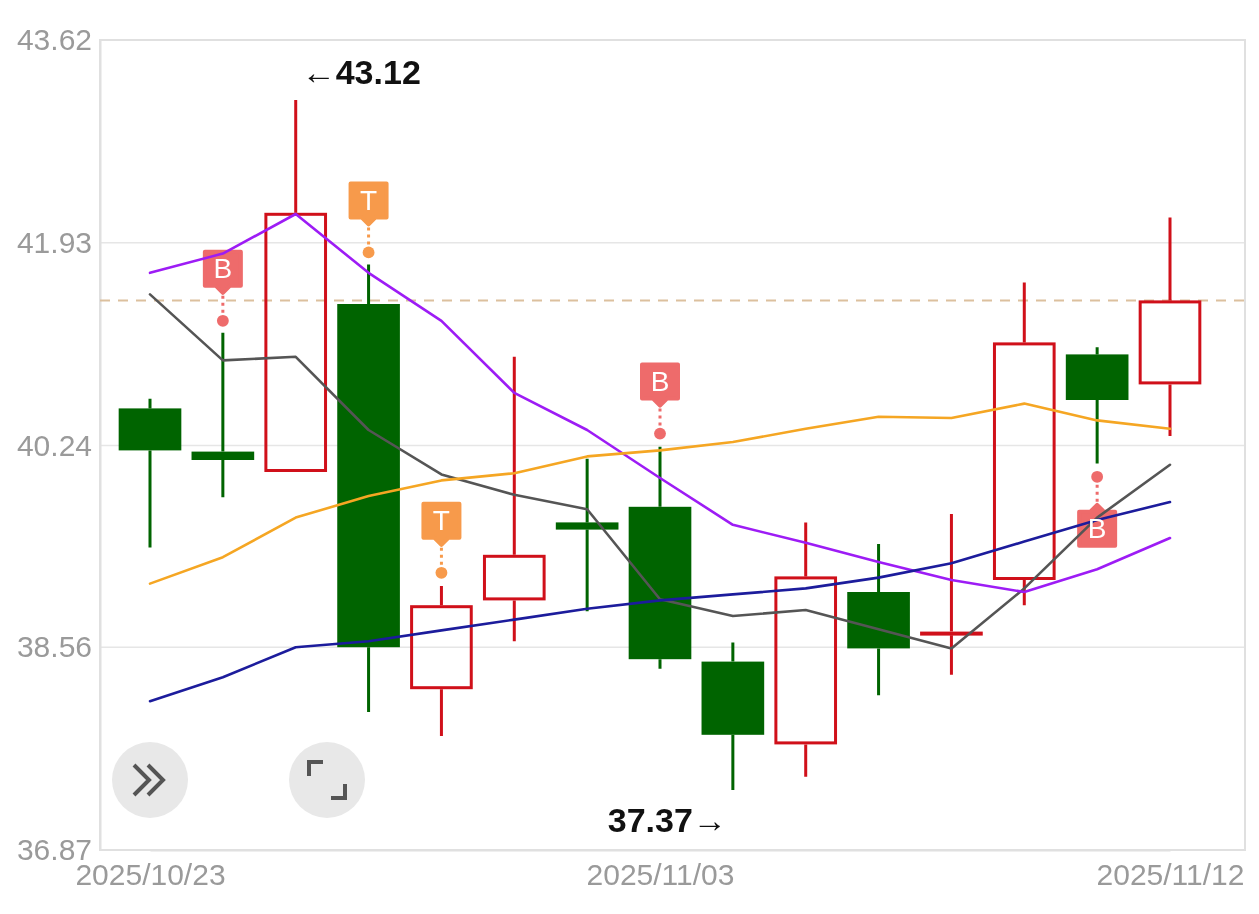 Image resolution: width=1259 pixels, height=914 pixels. Describe the element at coordinates (54, 242) in the screenshot. I see `y-tick-label: 41.93` at that location.